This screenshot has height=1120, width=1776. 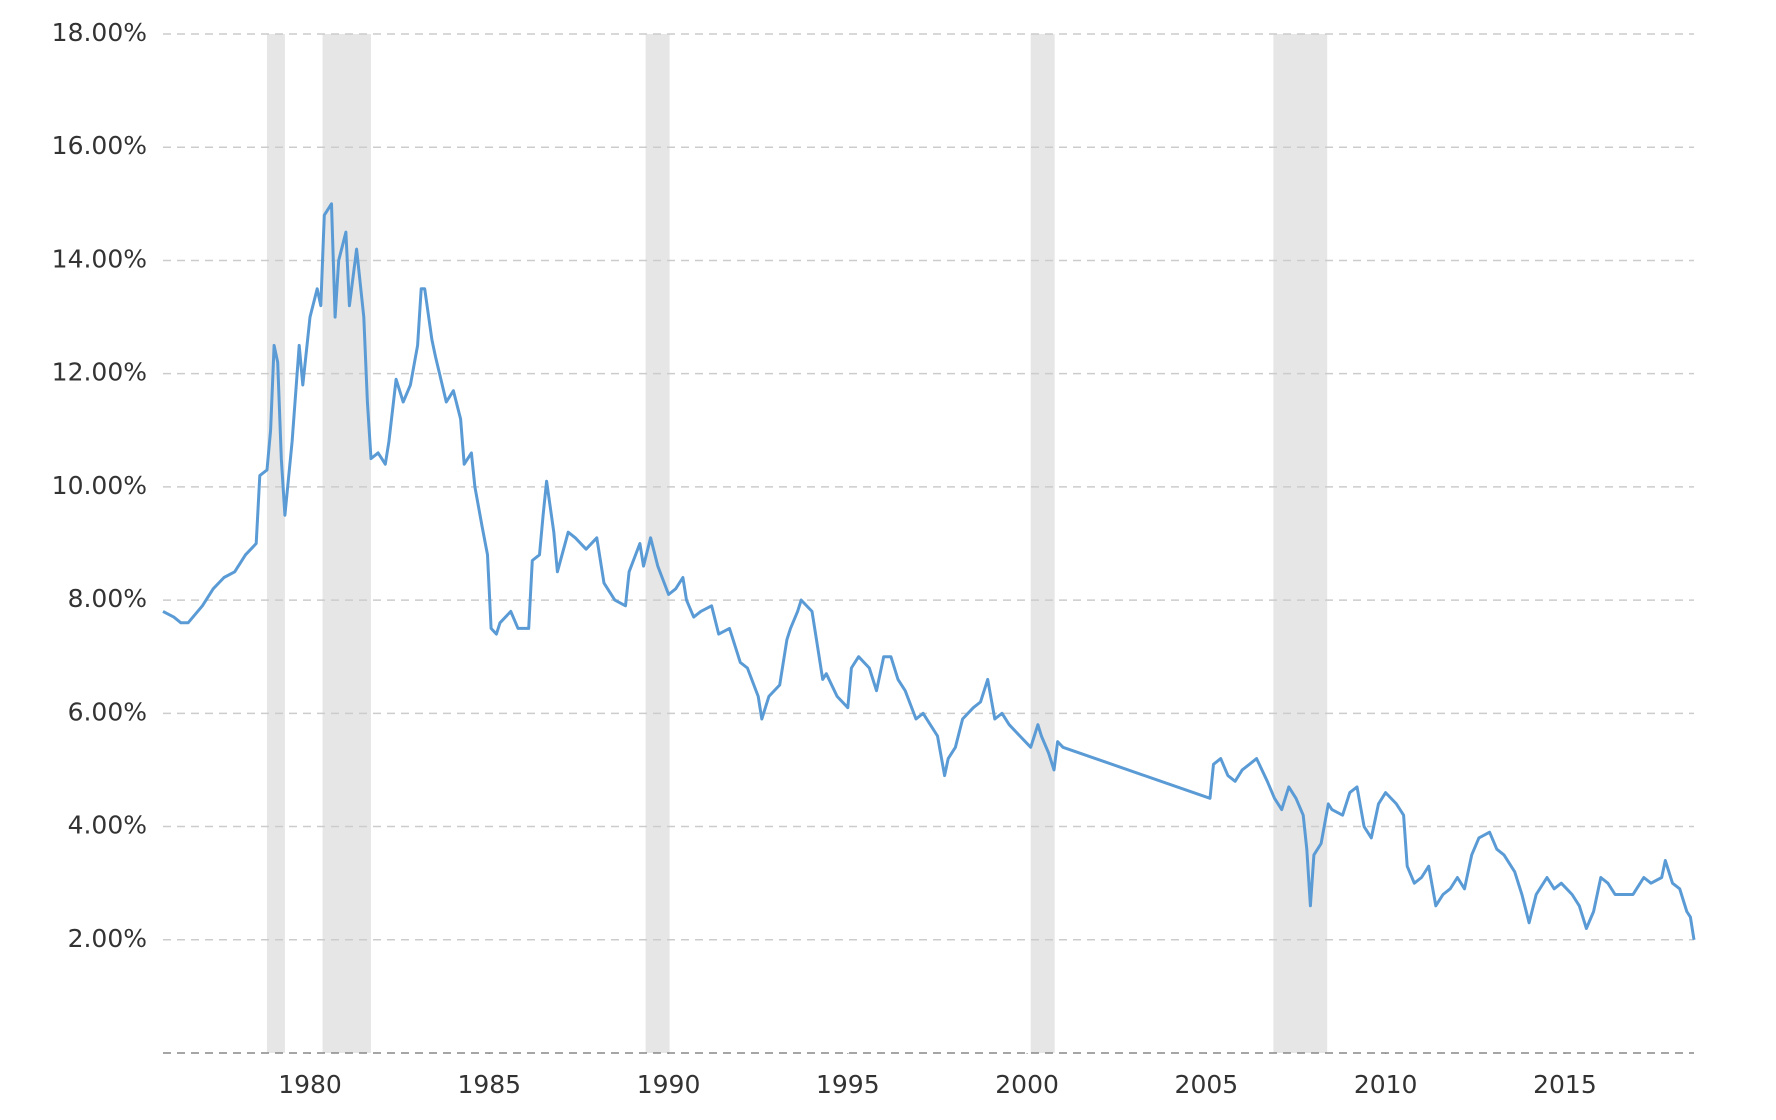 I want to click on y-tick-label: 4.00%, so click(x=107, y=825).